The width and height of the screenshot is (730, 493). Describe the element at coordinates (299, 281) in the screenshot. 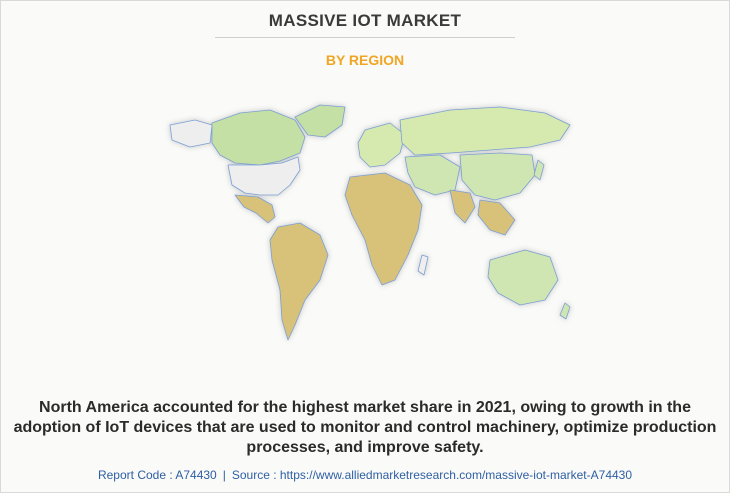

I see `region-south-america` at that location.